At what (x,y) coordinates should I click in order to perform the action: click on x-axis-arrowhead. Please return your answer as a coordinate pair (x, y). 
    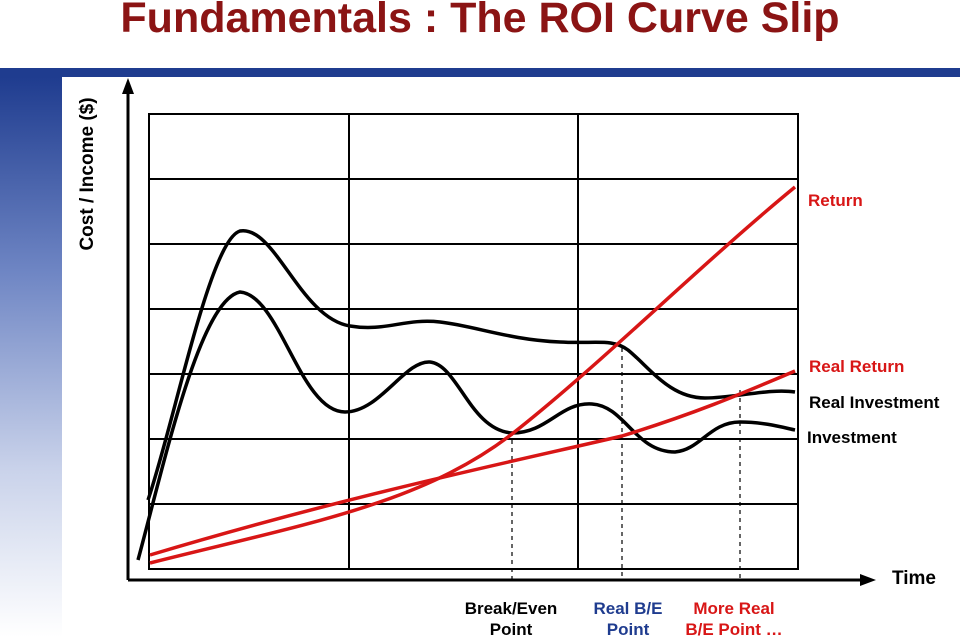
    Looking at the image, I should click on (868, 580).